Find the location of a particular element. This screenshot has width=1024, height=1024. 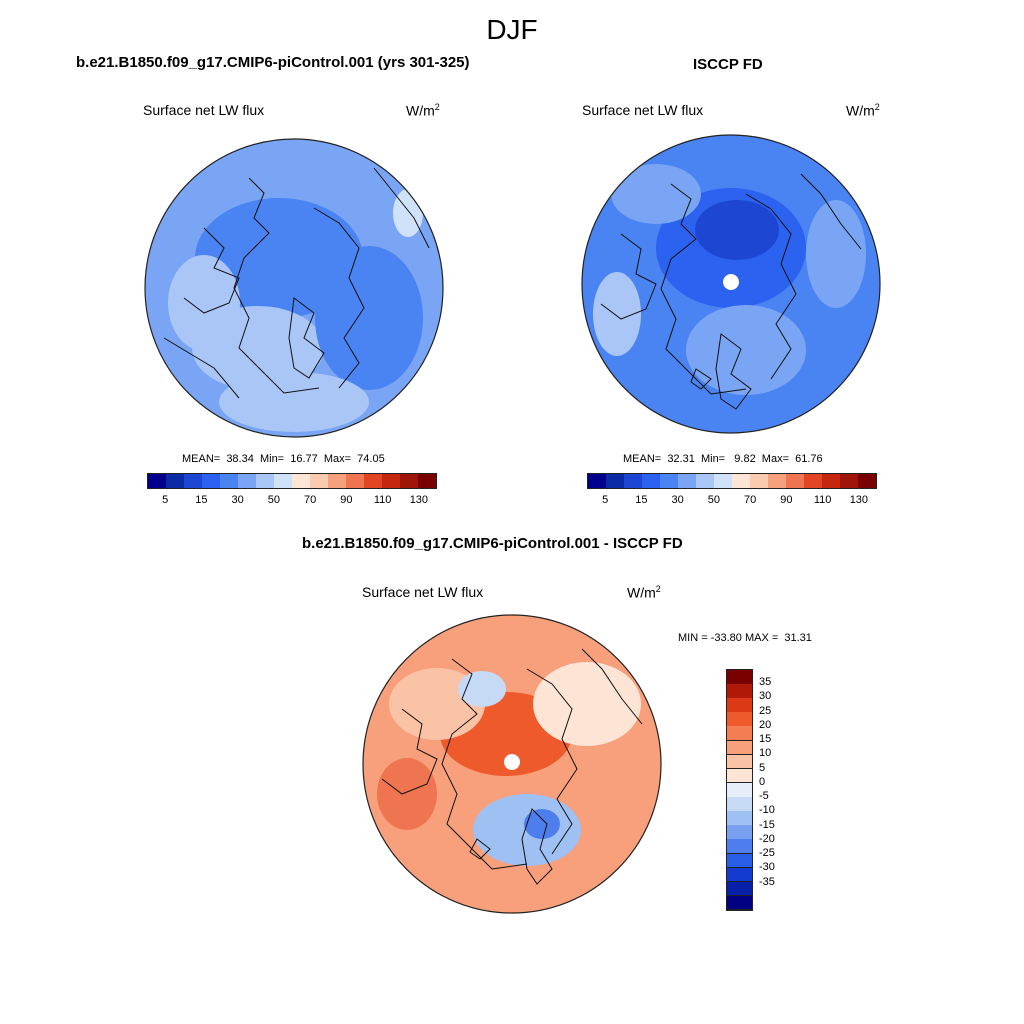

obs-panel-title: ISCCP FD is located at coordinates (728, 64).